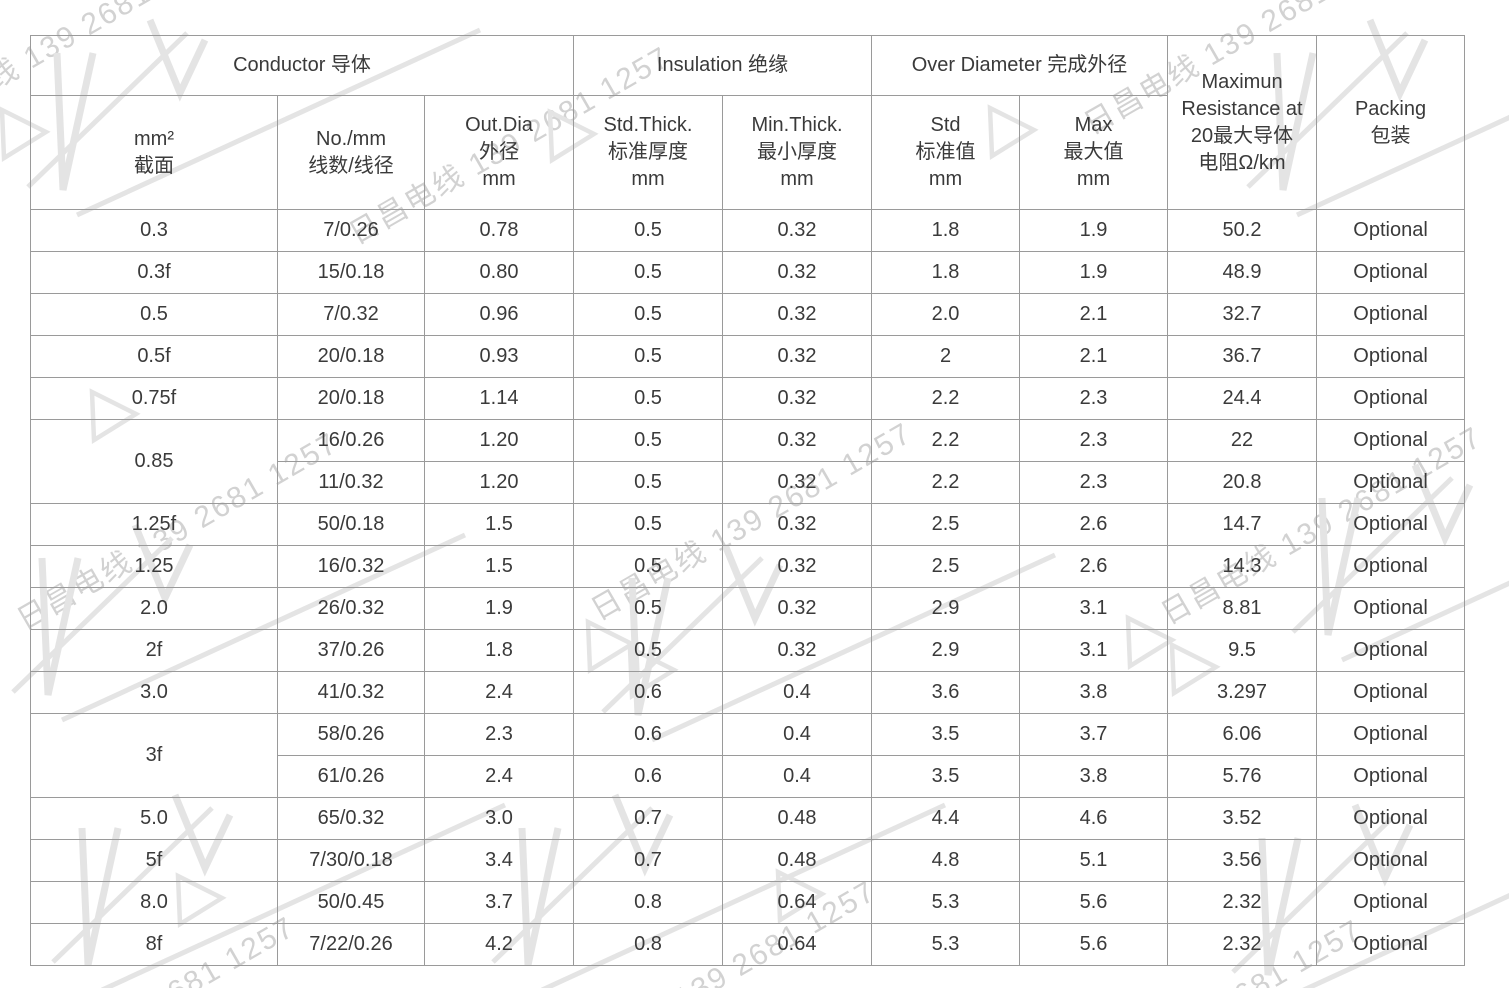 The image size is (1509, 988). I want to click on table-row: 2f 37/0.26 1.8 0.5 0.32 2.9 3.1 9.5 Optional, so click(748, 650).